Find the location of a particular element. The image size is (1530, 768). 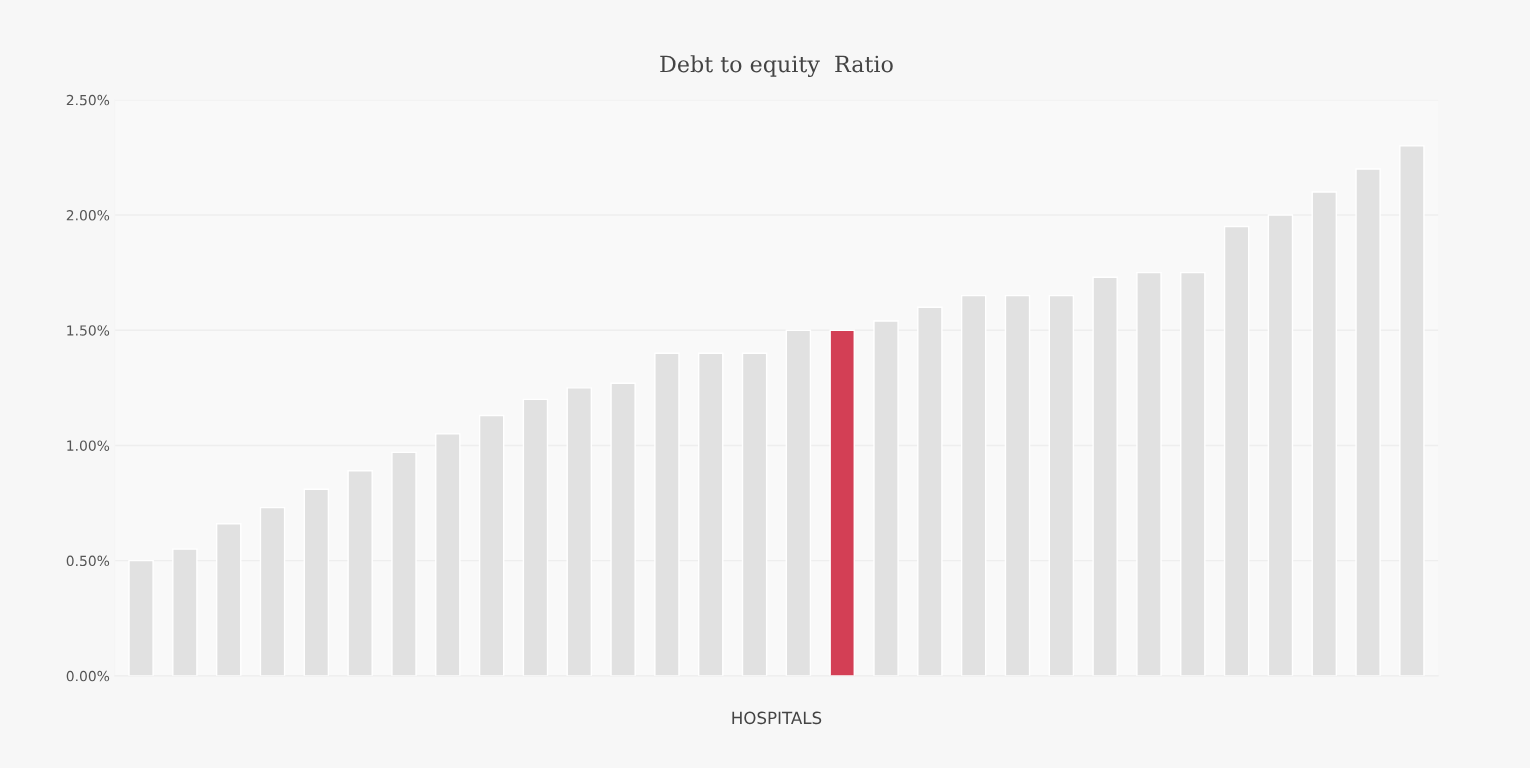

y-tick-label: 0.00% is located at coordinates (88, 676).